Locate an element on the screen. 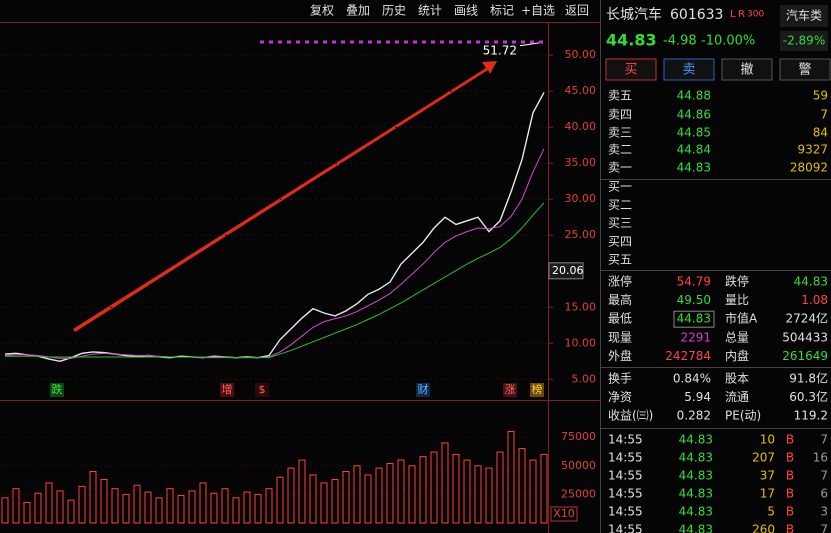  price: 44.83 is located at coordinates (631, 40).